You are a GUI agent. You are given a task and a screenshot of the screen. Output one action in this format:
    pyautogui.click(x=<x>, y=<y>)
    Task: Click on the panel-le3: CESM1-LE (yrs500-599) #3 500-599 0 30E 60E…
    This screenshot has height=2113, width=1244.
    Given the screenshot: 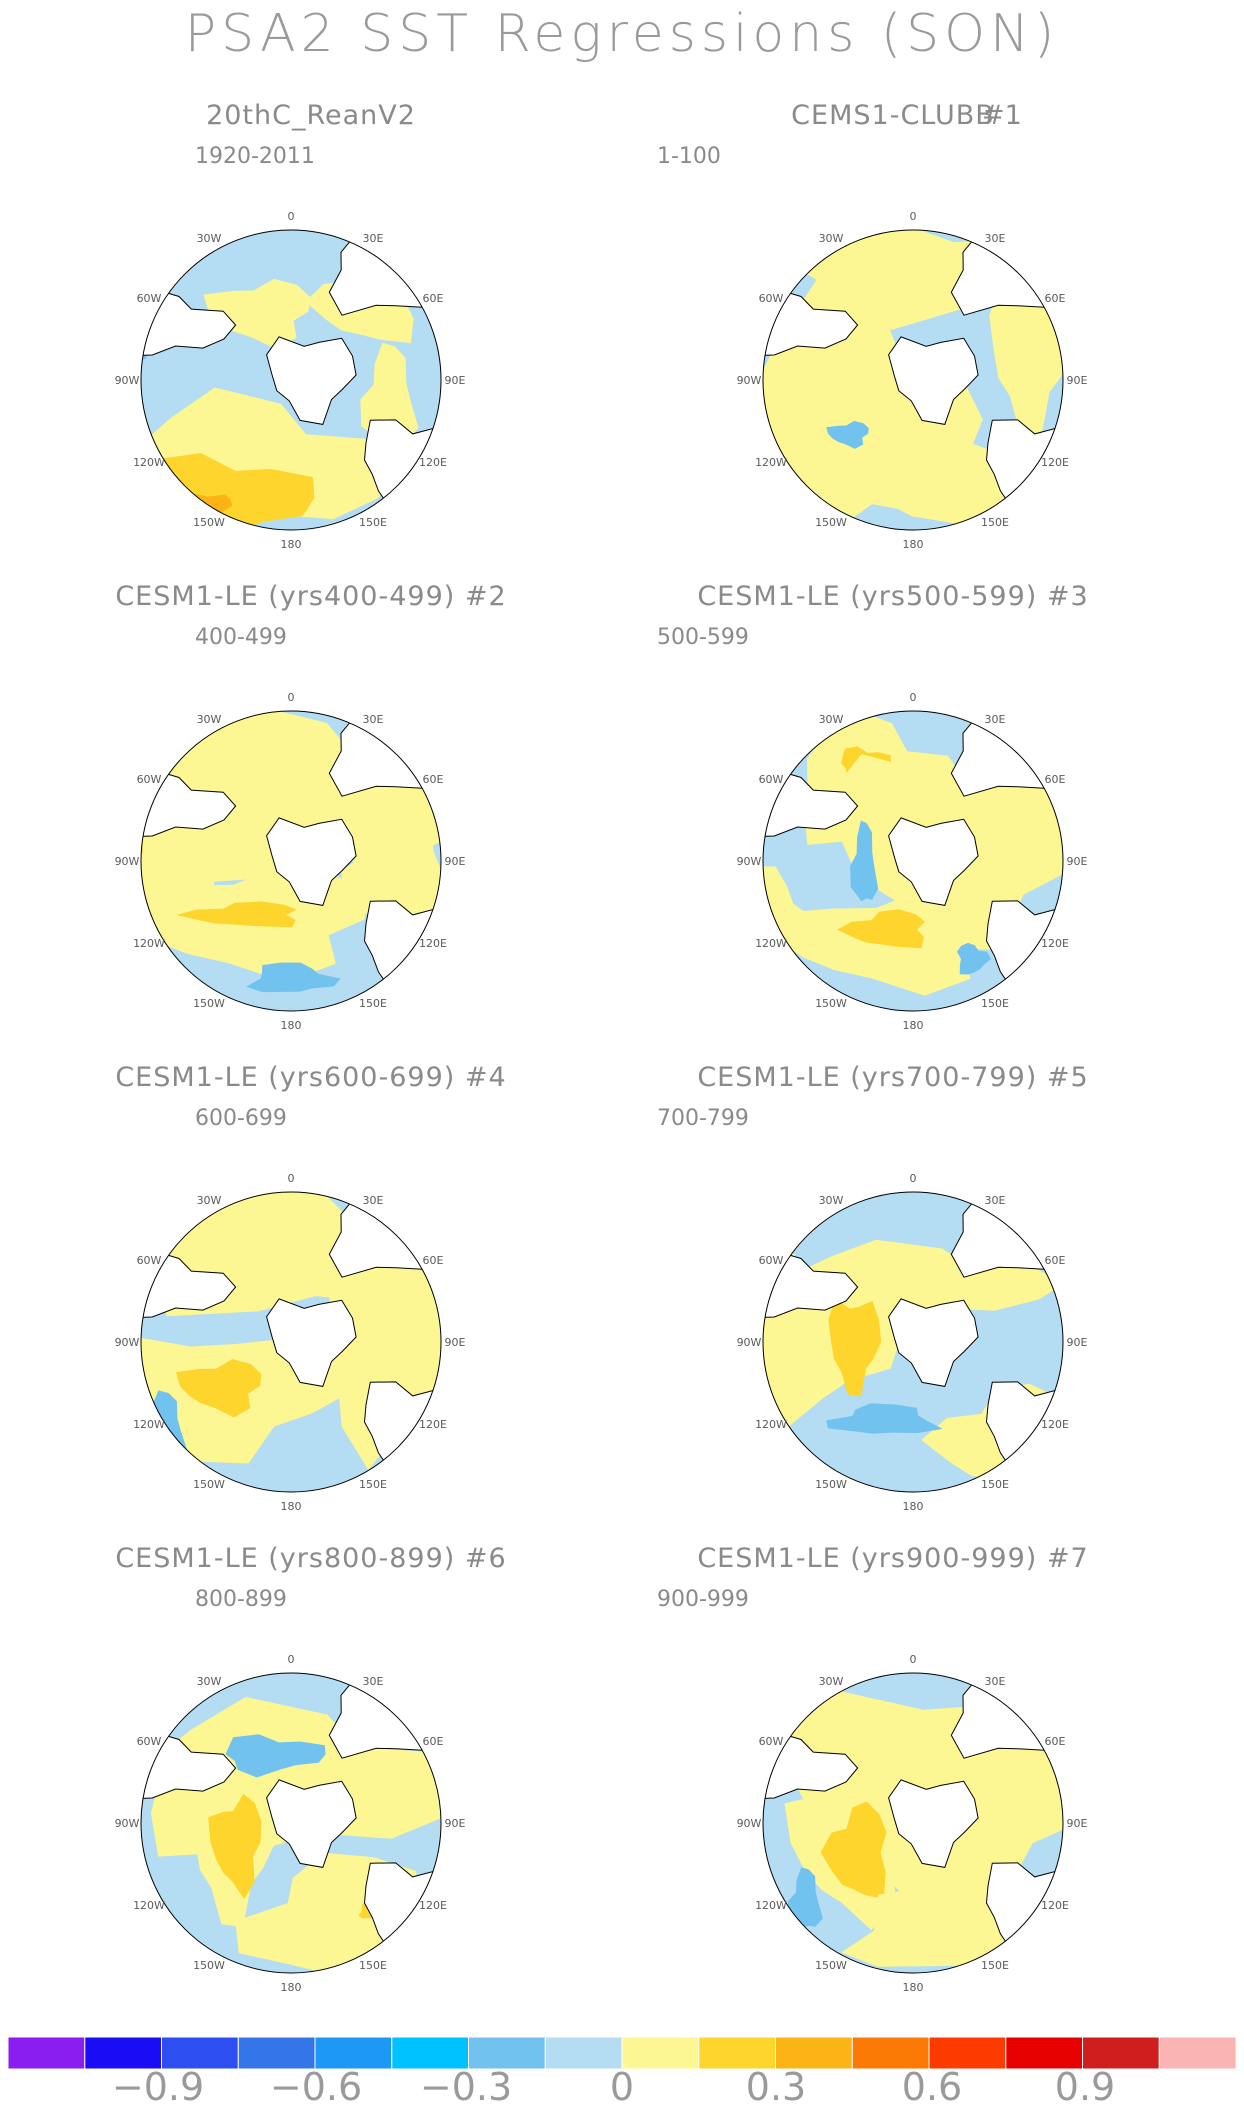 What is the action you would take?
    pyautogui.click(x=933, y=821)
    